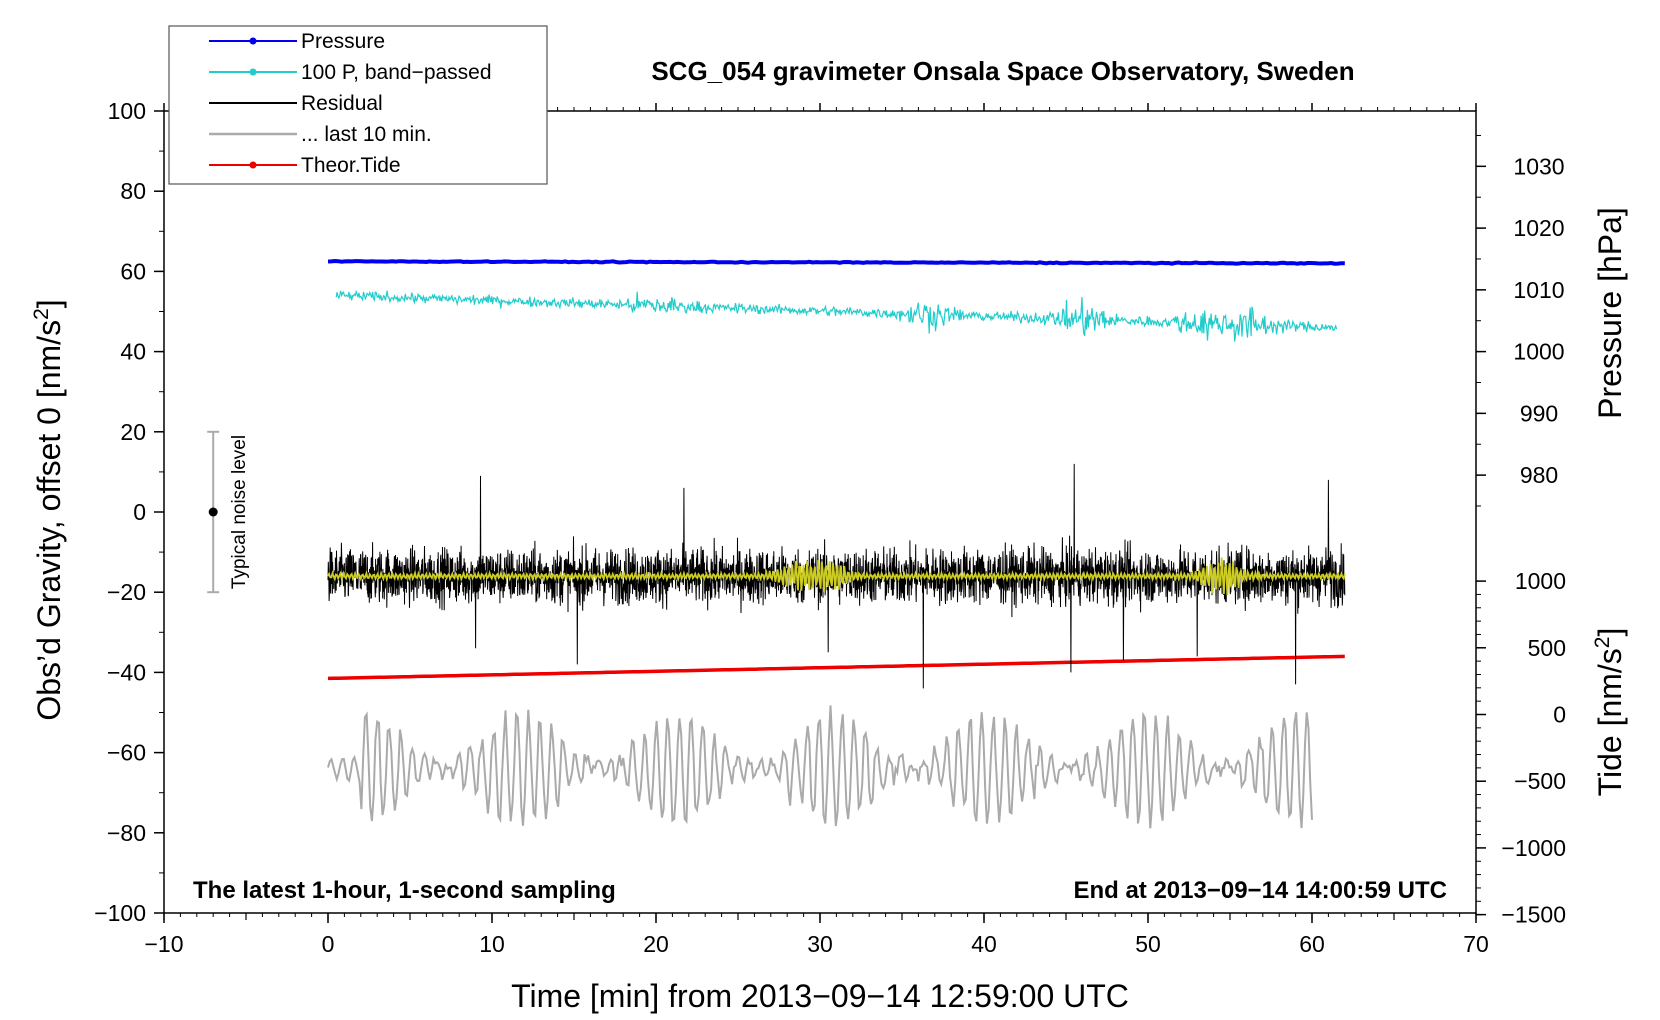 Image resolution: width=1660 pixels, height=1020 pixels. I want to click on series-theor-tide-line, so click(836, 667).